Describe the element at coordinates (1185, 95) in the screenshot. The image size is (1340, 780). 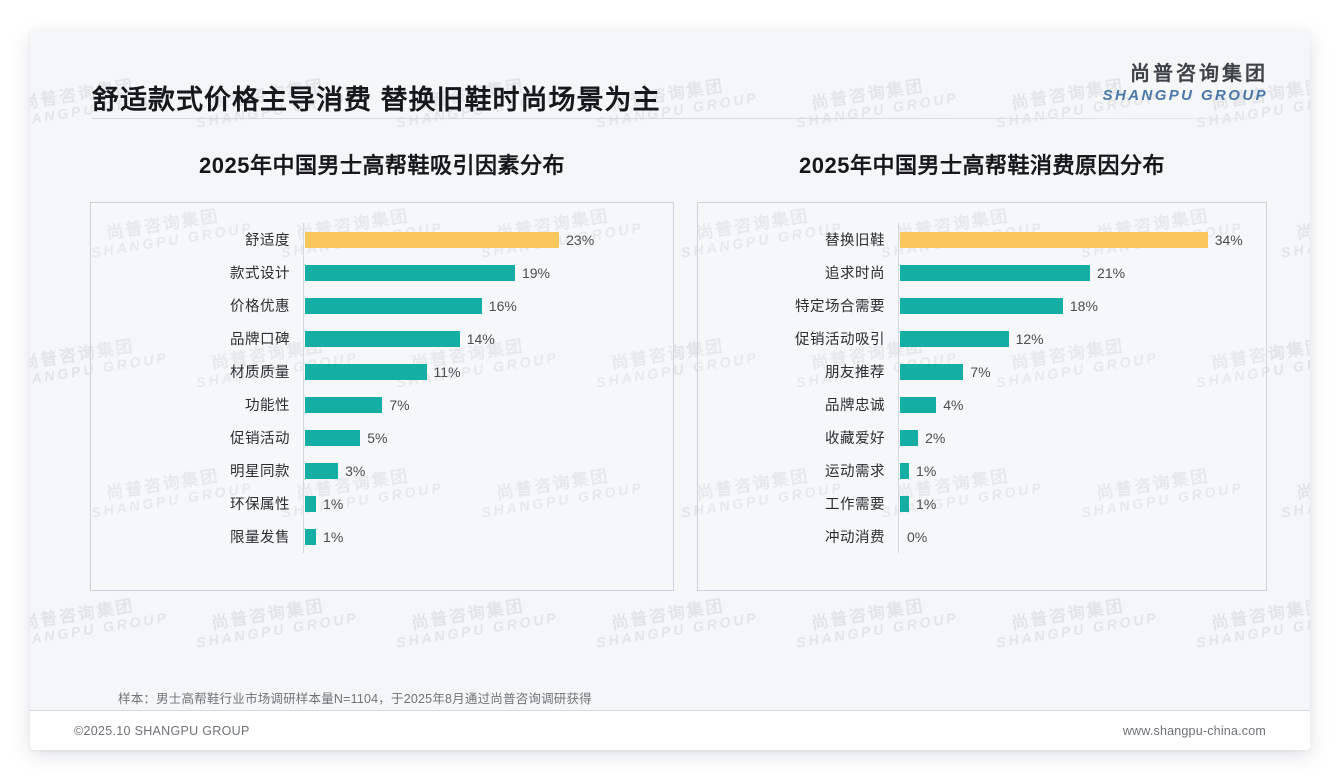
I see `brand-logo-en: SHANGPU GROUP` at that location.